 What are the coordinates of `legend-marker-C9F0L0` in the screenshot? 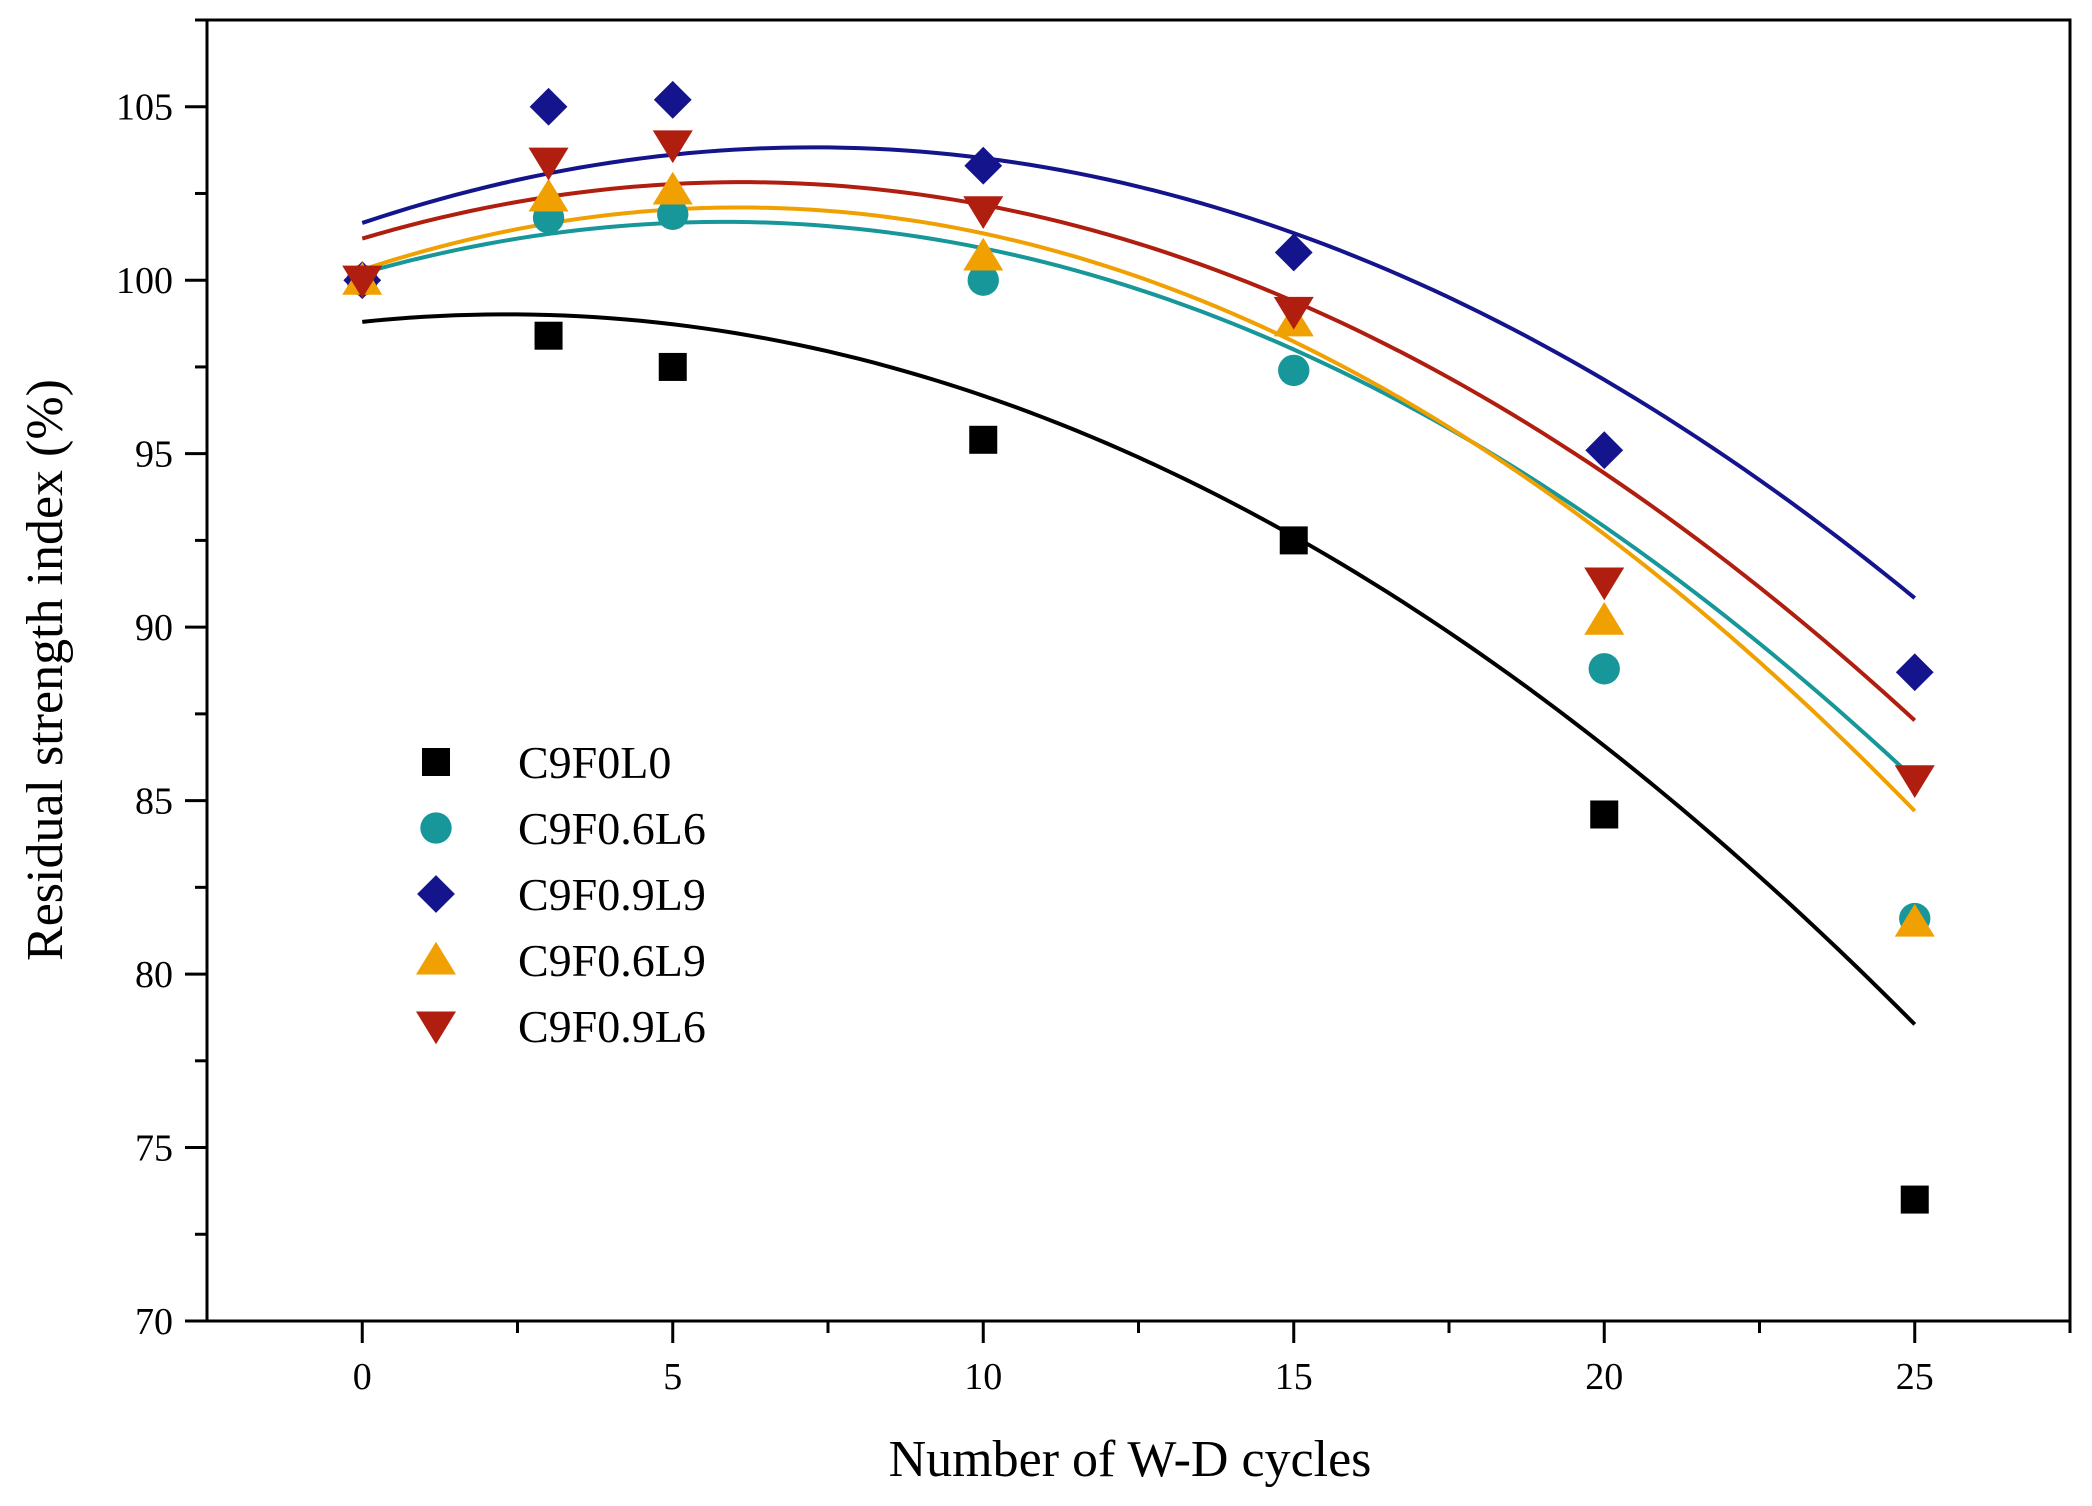 It's located at (436, 762).